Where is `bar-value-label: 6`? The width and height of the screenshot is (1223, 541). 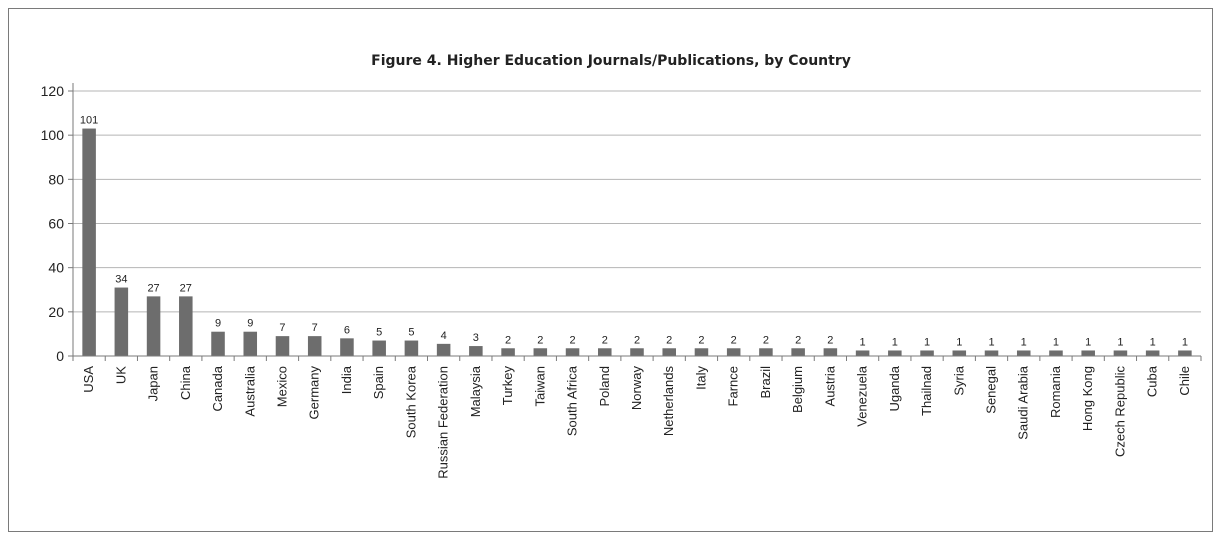 bar-value-label: 6 is located at coordinates (347, 330).